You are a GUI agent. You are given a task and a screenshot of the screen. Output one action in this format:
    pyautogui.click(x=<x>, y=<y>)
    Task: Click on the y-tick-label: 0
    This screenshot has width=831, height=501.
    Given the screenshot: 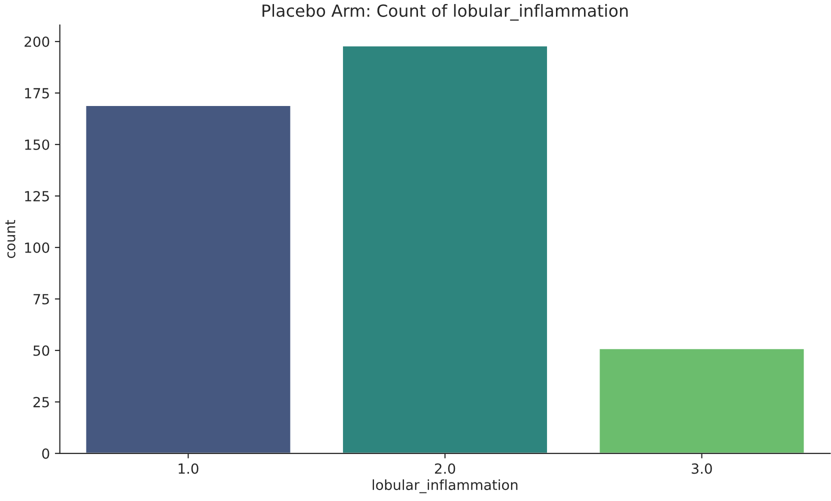 What is the action you would take?
    pyautogui.click(x=46, y=453)
    